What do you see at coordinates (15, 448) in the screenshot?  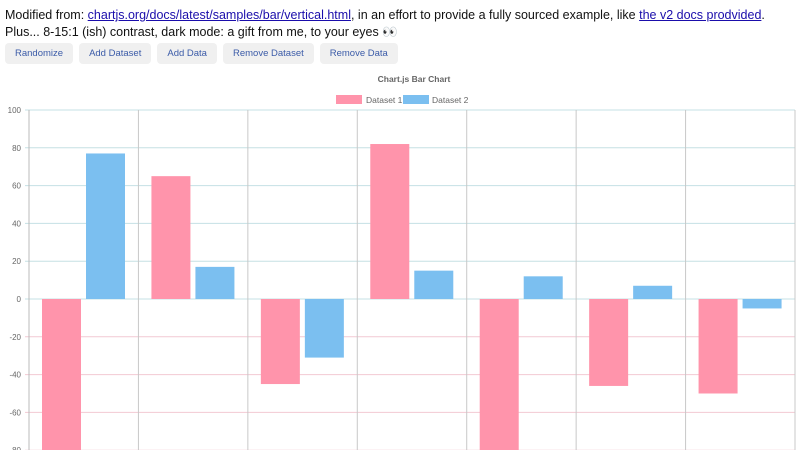 I see `y-tick-label: -80` at bounding box center [15, 448].